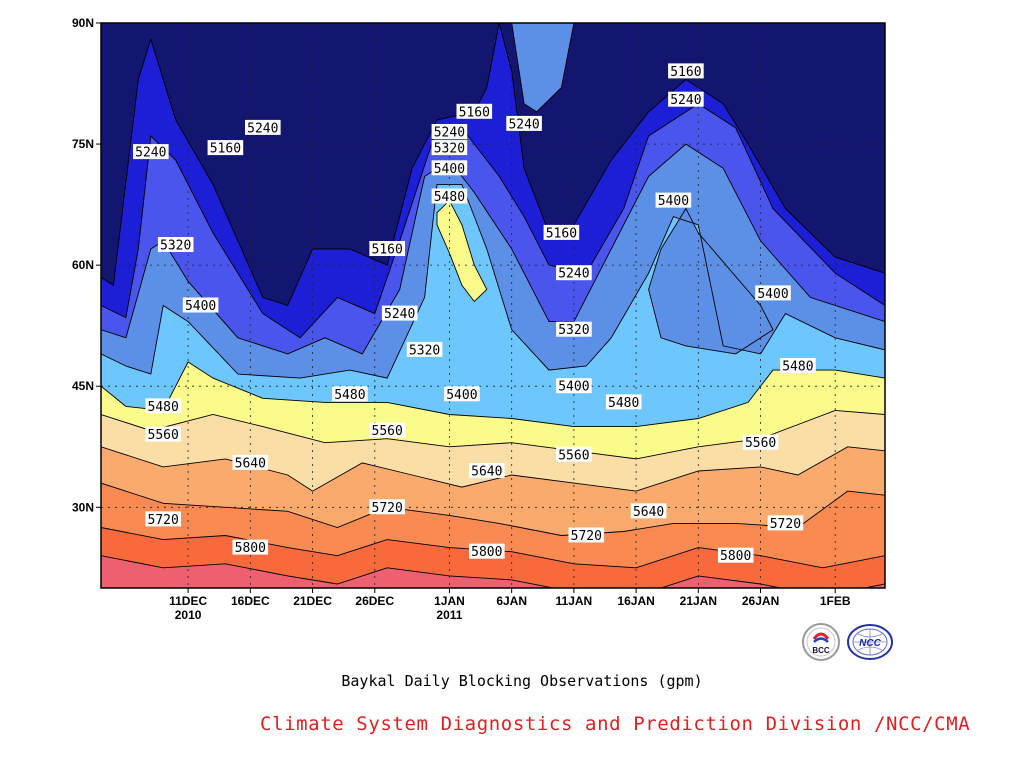 Image resolution: width=1024 pixels, height=768 pixels. I want to click on x-tick-label: 6JAN, so click(511, 601).